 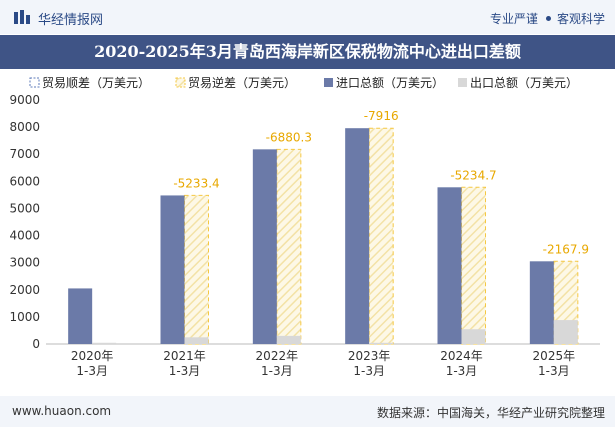 I want to click on y-tick-label: 2000, so click(x=24, y=290).